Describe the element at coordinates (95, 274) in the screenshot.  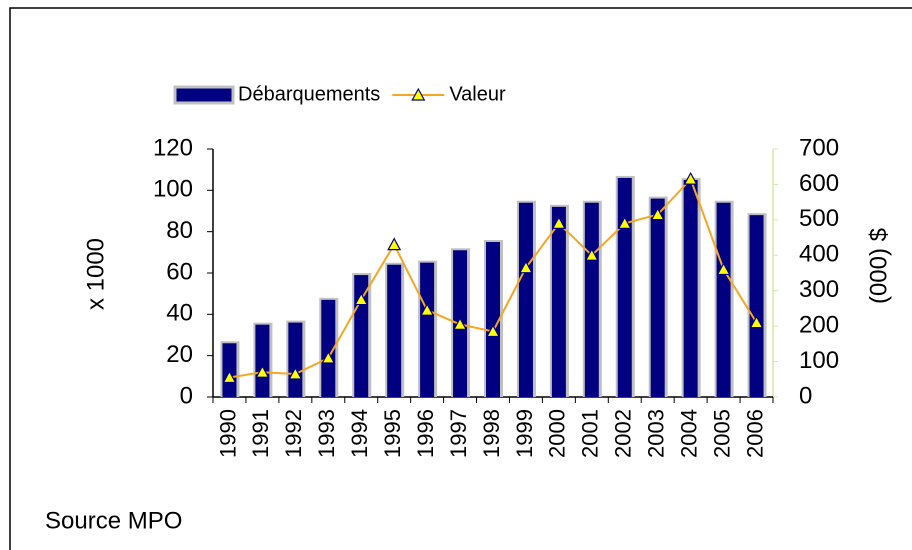
I see `y-axis-label: x 1000` at that location.